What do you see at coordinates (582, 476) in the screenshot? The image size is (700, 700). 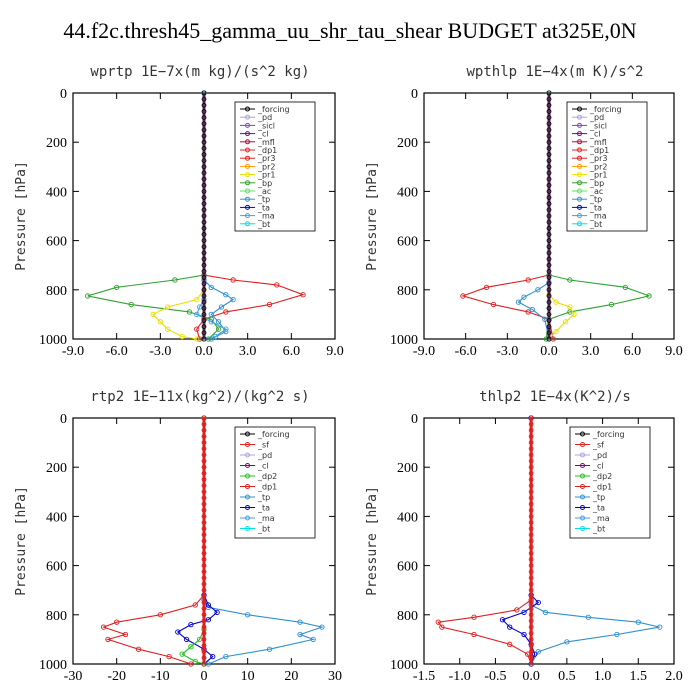 I see `legend-marker-dp2` at bounding box center [582, 476].